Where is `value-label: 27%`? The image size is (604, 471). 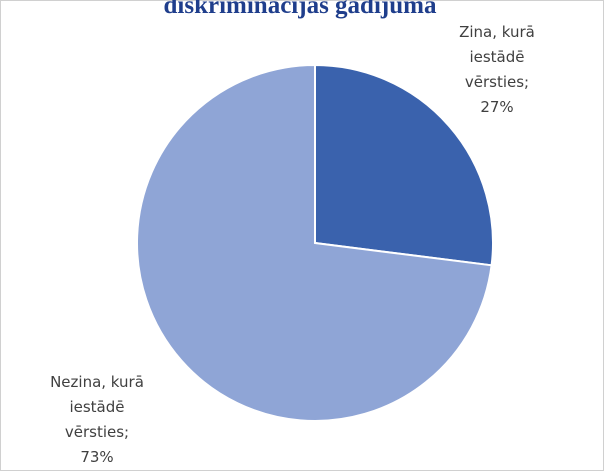 value-label: 27% is located at coordinates (497, 107).